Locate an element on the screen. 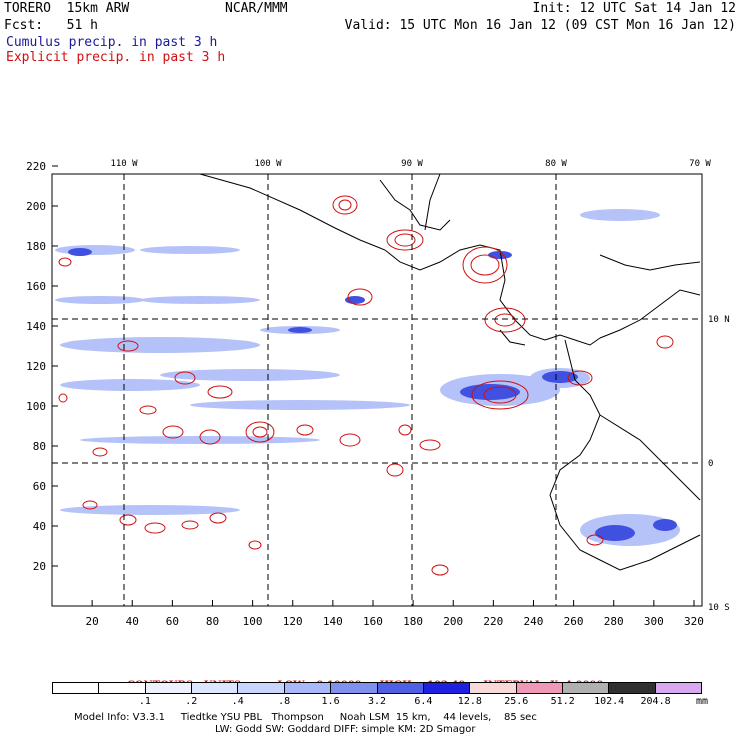  x-tick-label: 320 is located at coordinates (694, 621).